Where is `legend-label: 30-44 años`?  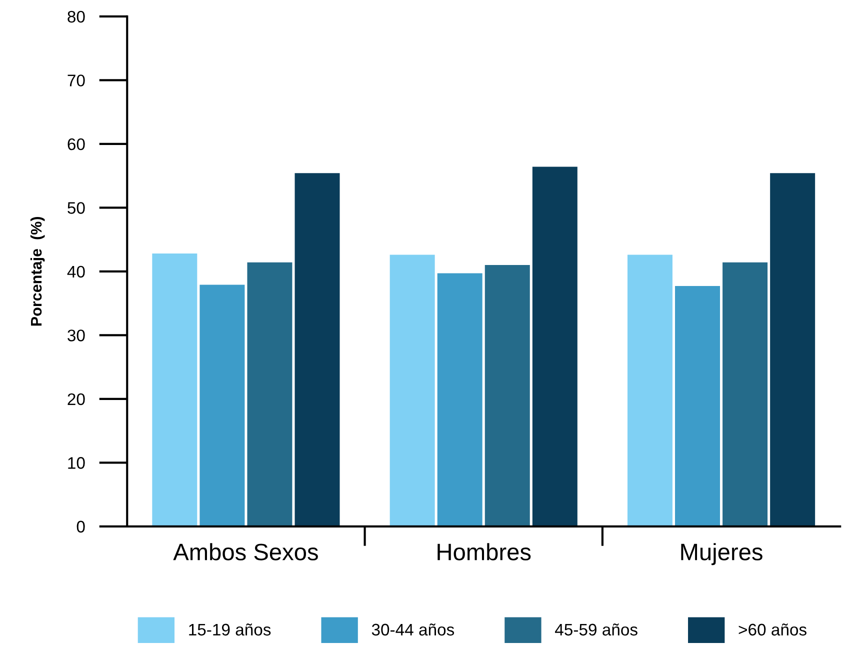
legend-label: 30-44 años is located at coordinates (413, 629).